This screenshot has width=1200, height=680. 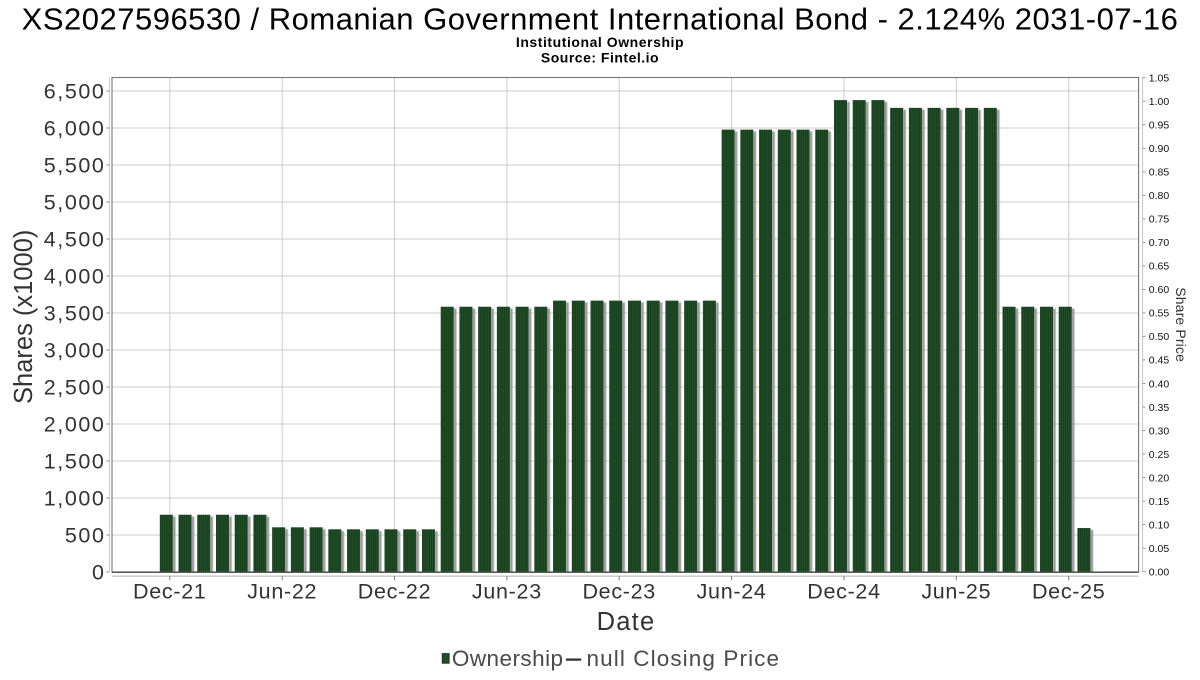 I want to click on svg-text: 0.45, so click(x=1159, y=361).